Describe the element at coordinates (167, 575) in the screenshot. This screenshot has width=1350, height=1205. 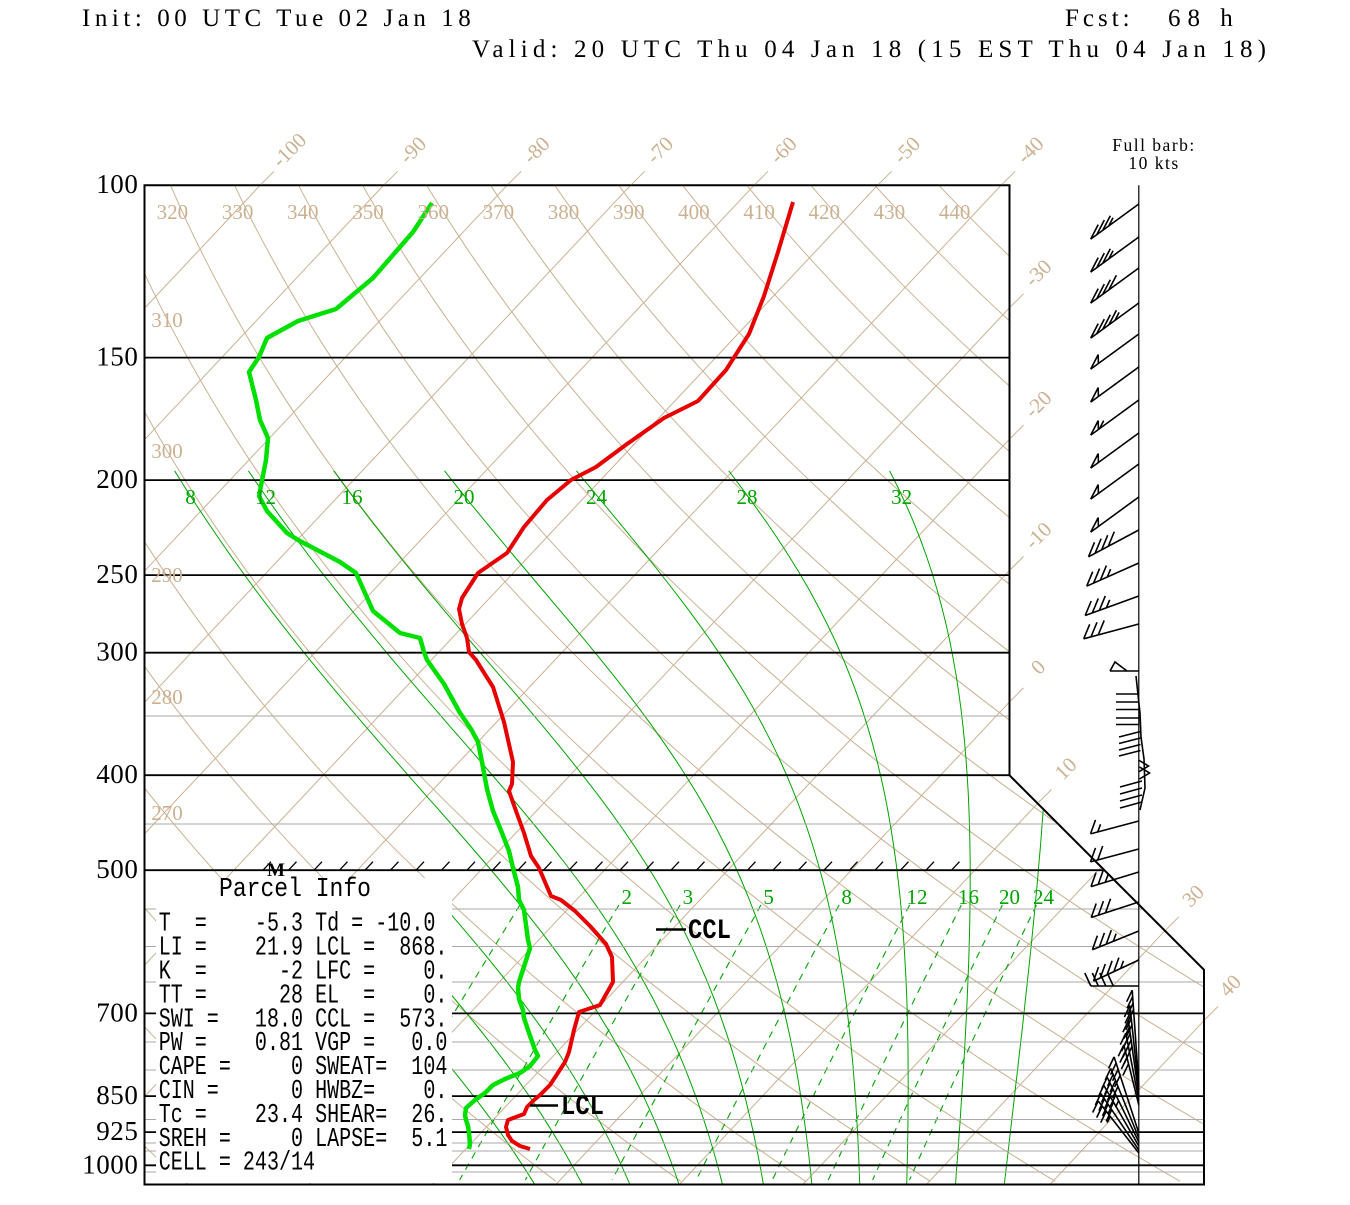
I see `svg-text: 290` at that location.